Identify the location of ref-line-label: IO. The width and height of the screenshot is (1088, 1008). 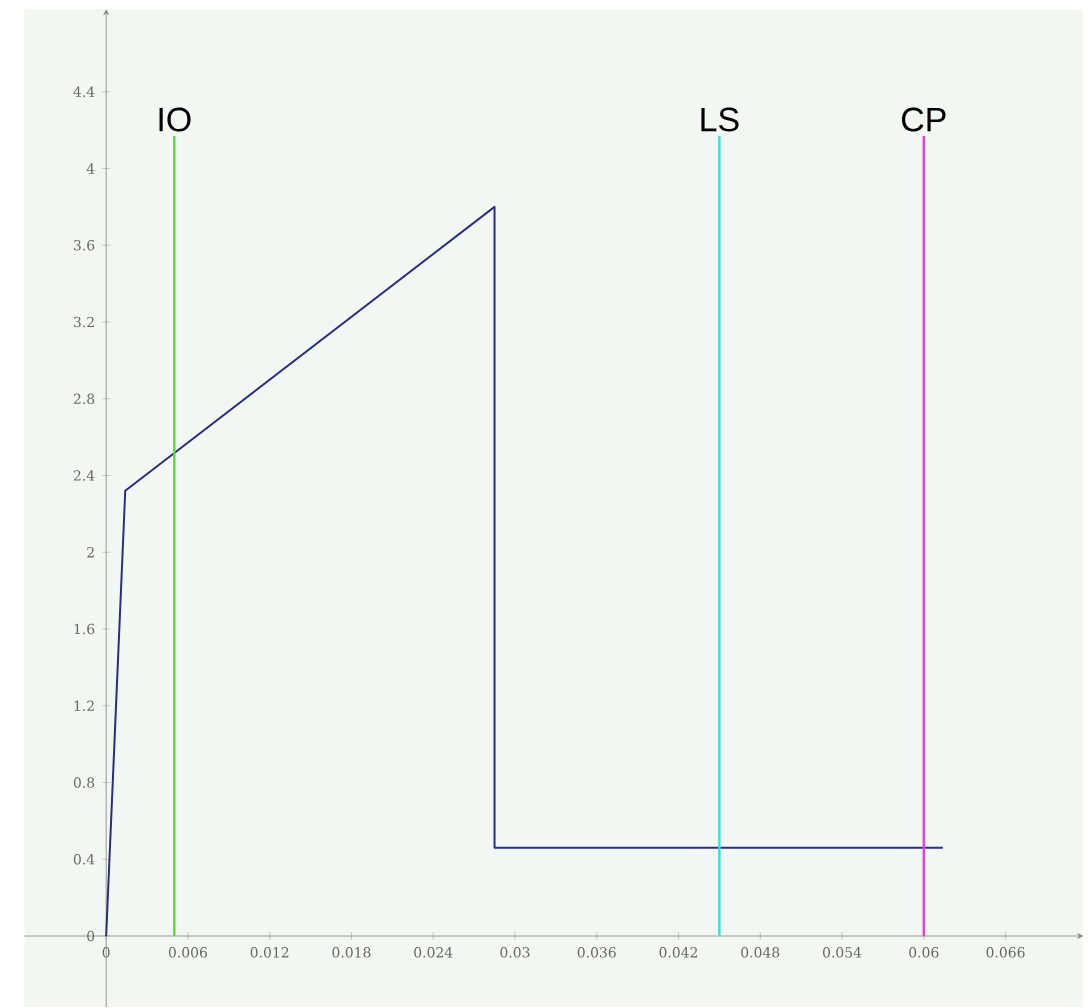
(175, 119).